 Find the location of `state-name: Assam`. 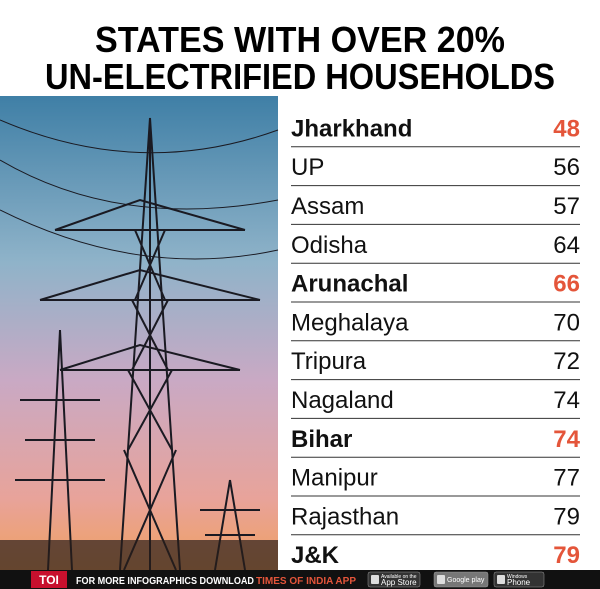

state-name: Assam is located at coordinates (327, 206).